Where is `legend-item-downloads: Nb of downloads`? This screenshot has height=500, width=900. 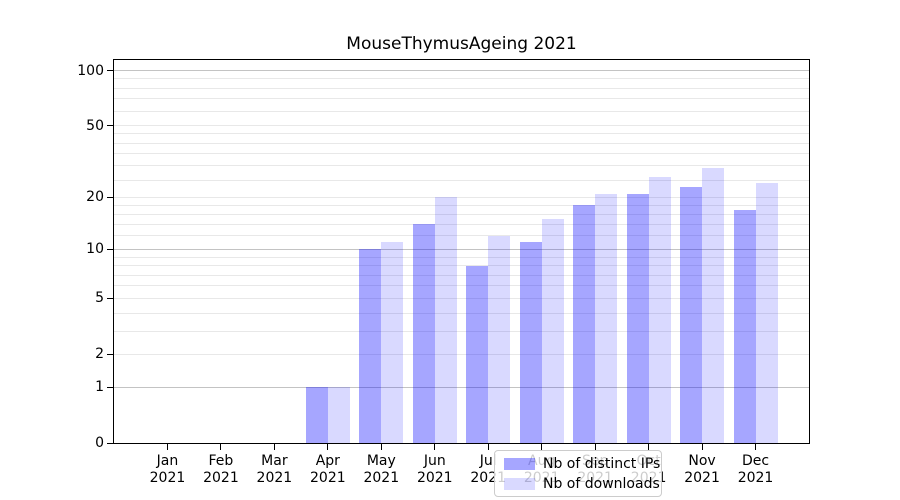 legend-item-downloads: Nb of downloads is located at coordinates (582, 484).